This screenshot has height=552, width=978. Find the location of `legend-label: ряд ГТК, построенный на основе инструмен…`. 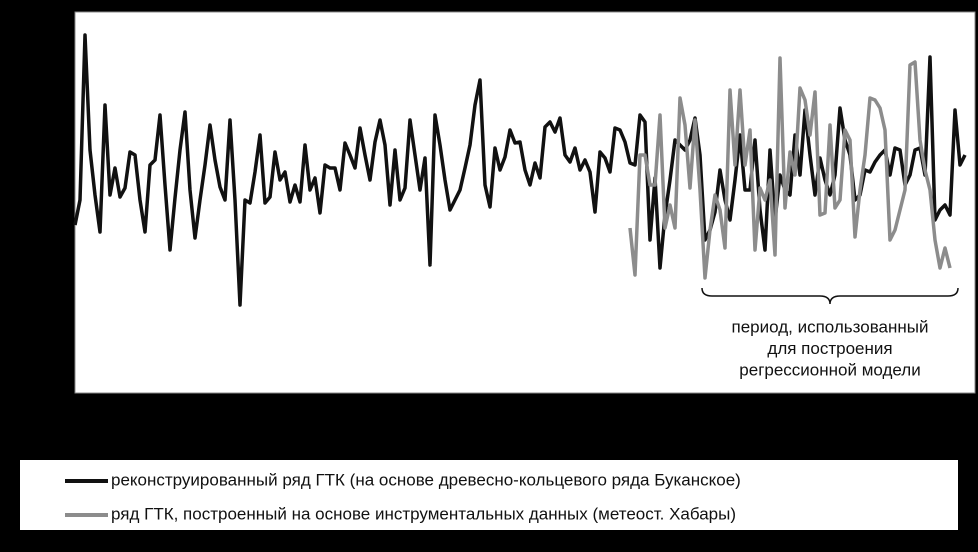

legend-label: ряд ГТК, построенный на основе инструмен… is located at coordinates (423, 513).